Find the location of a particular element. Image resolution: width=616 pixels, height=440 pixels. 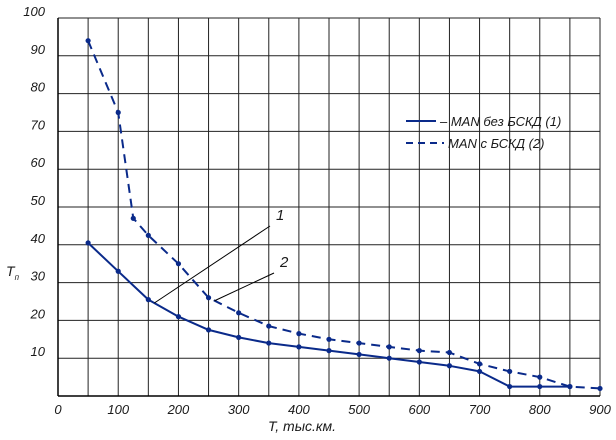

y-tick-label: 20 is located at coordinates (38, 313).